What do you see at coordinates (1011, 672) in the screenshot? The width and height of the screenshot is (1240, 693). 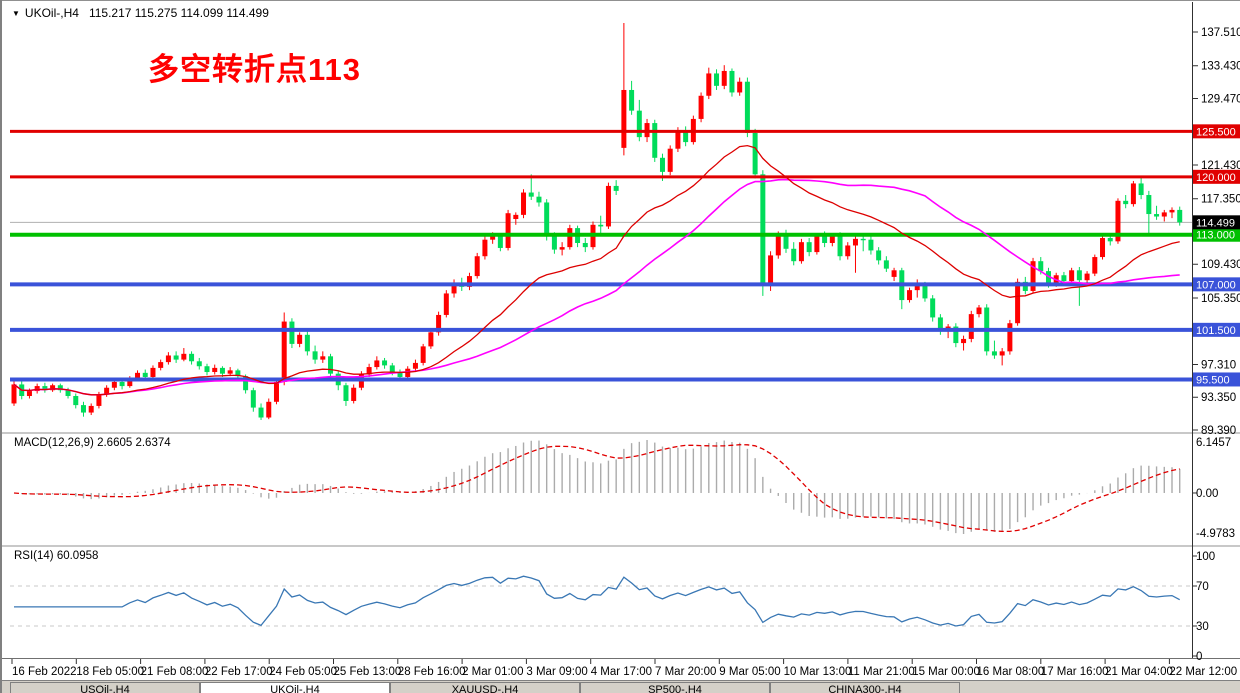 I see `svg-text: 16 Mar 08:00` at bounding box center [1011, 672].